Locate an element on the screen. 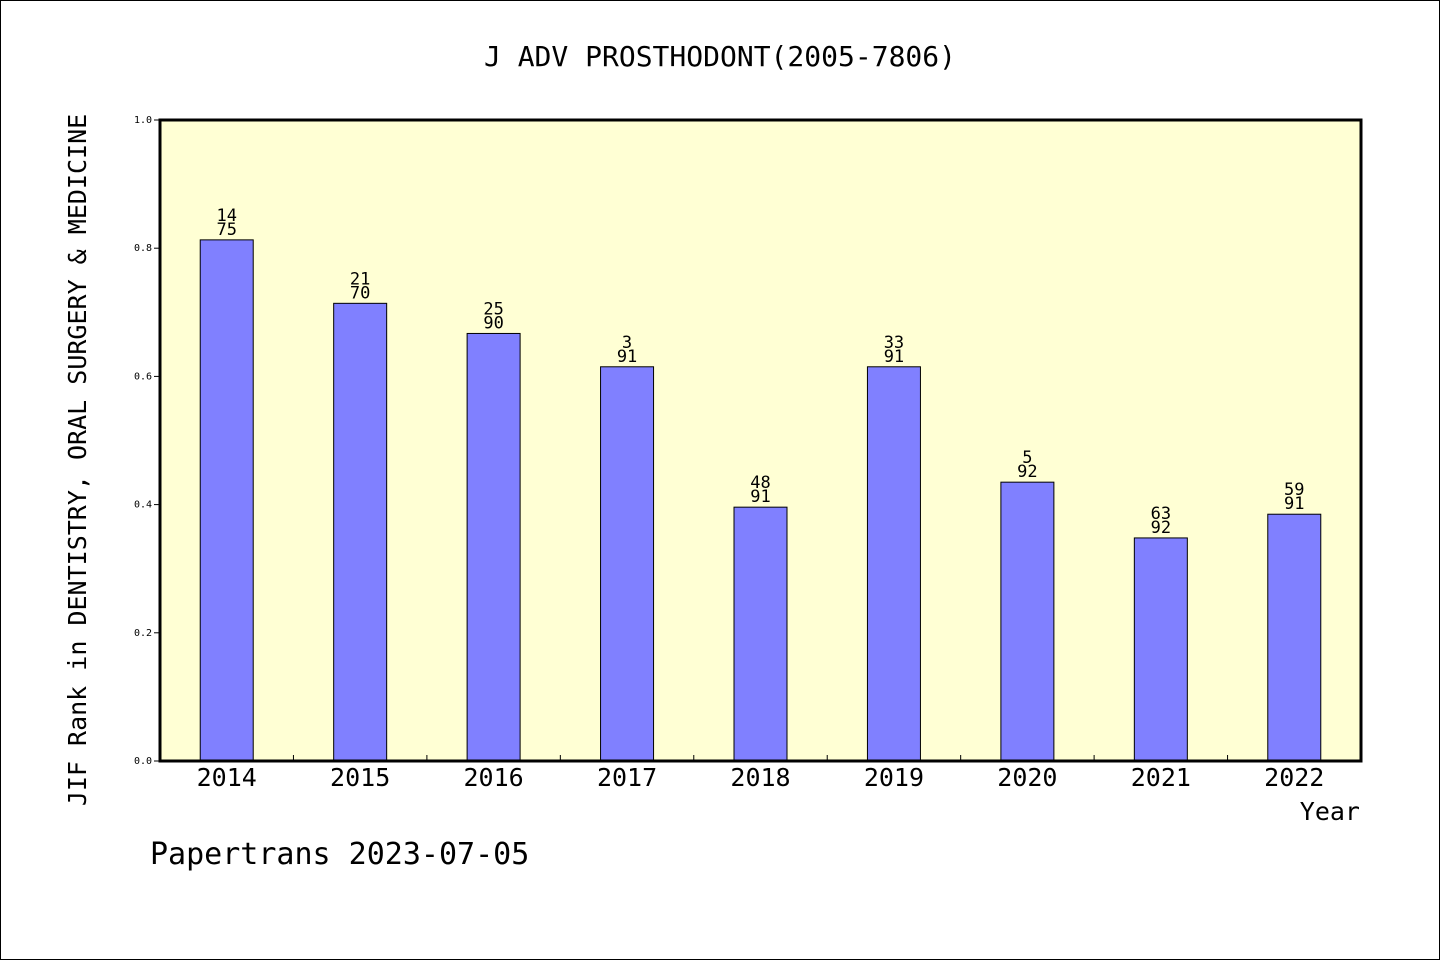  bar-2018 is located at coordinates (760, 634).